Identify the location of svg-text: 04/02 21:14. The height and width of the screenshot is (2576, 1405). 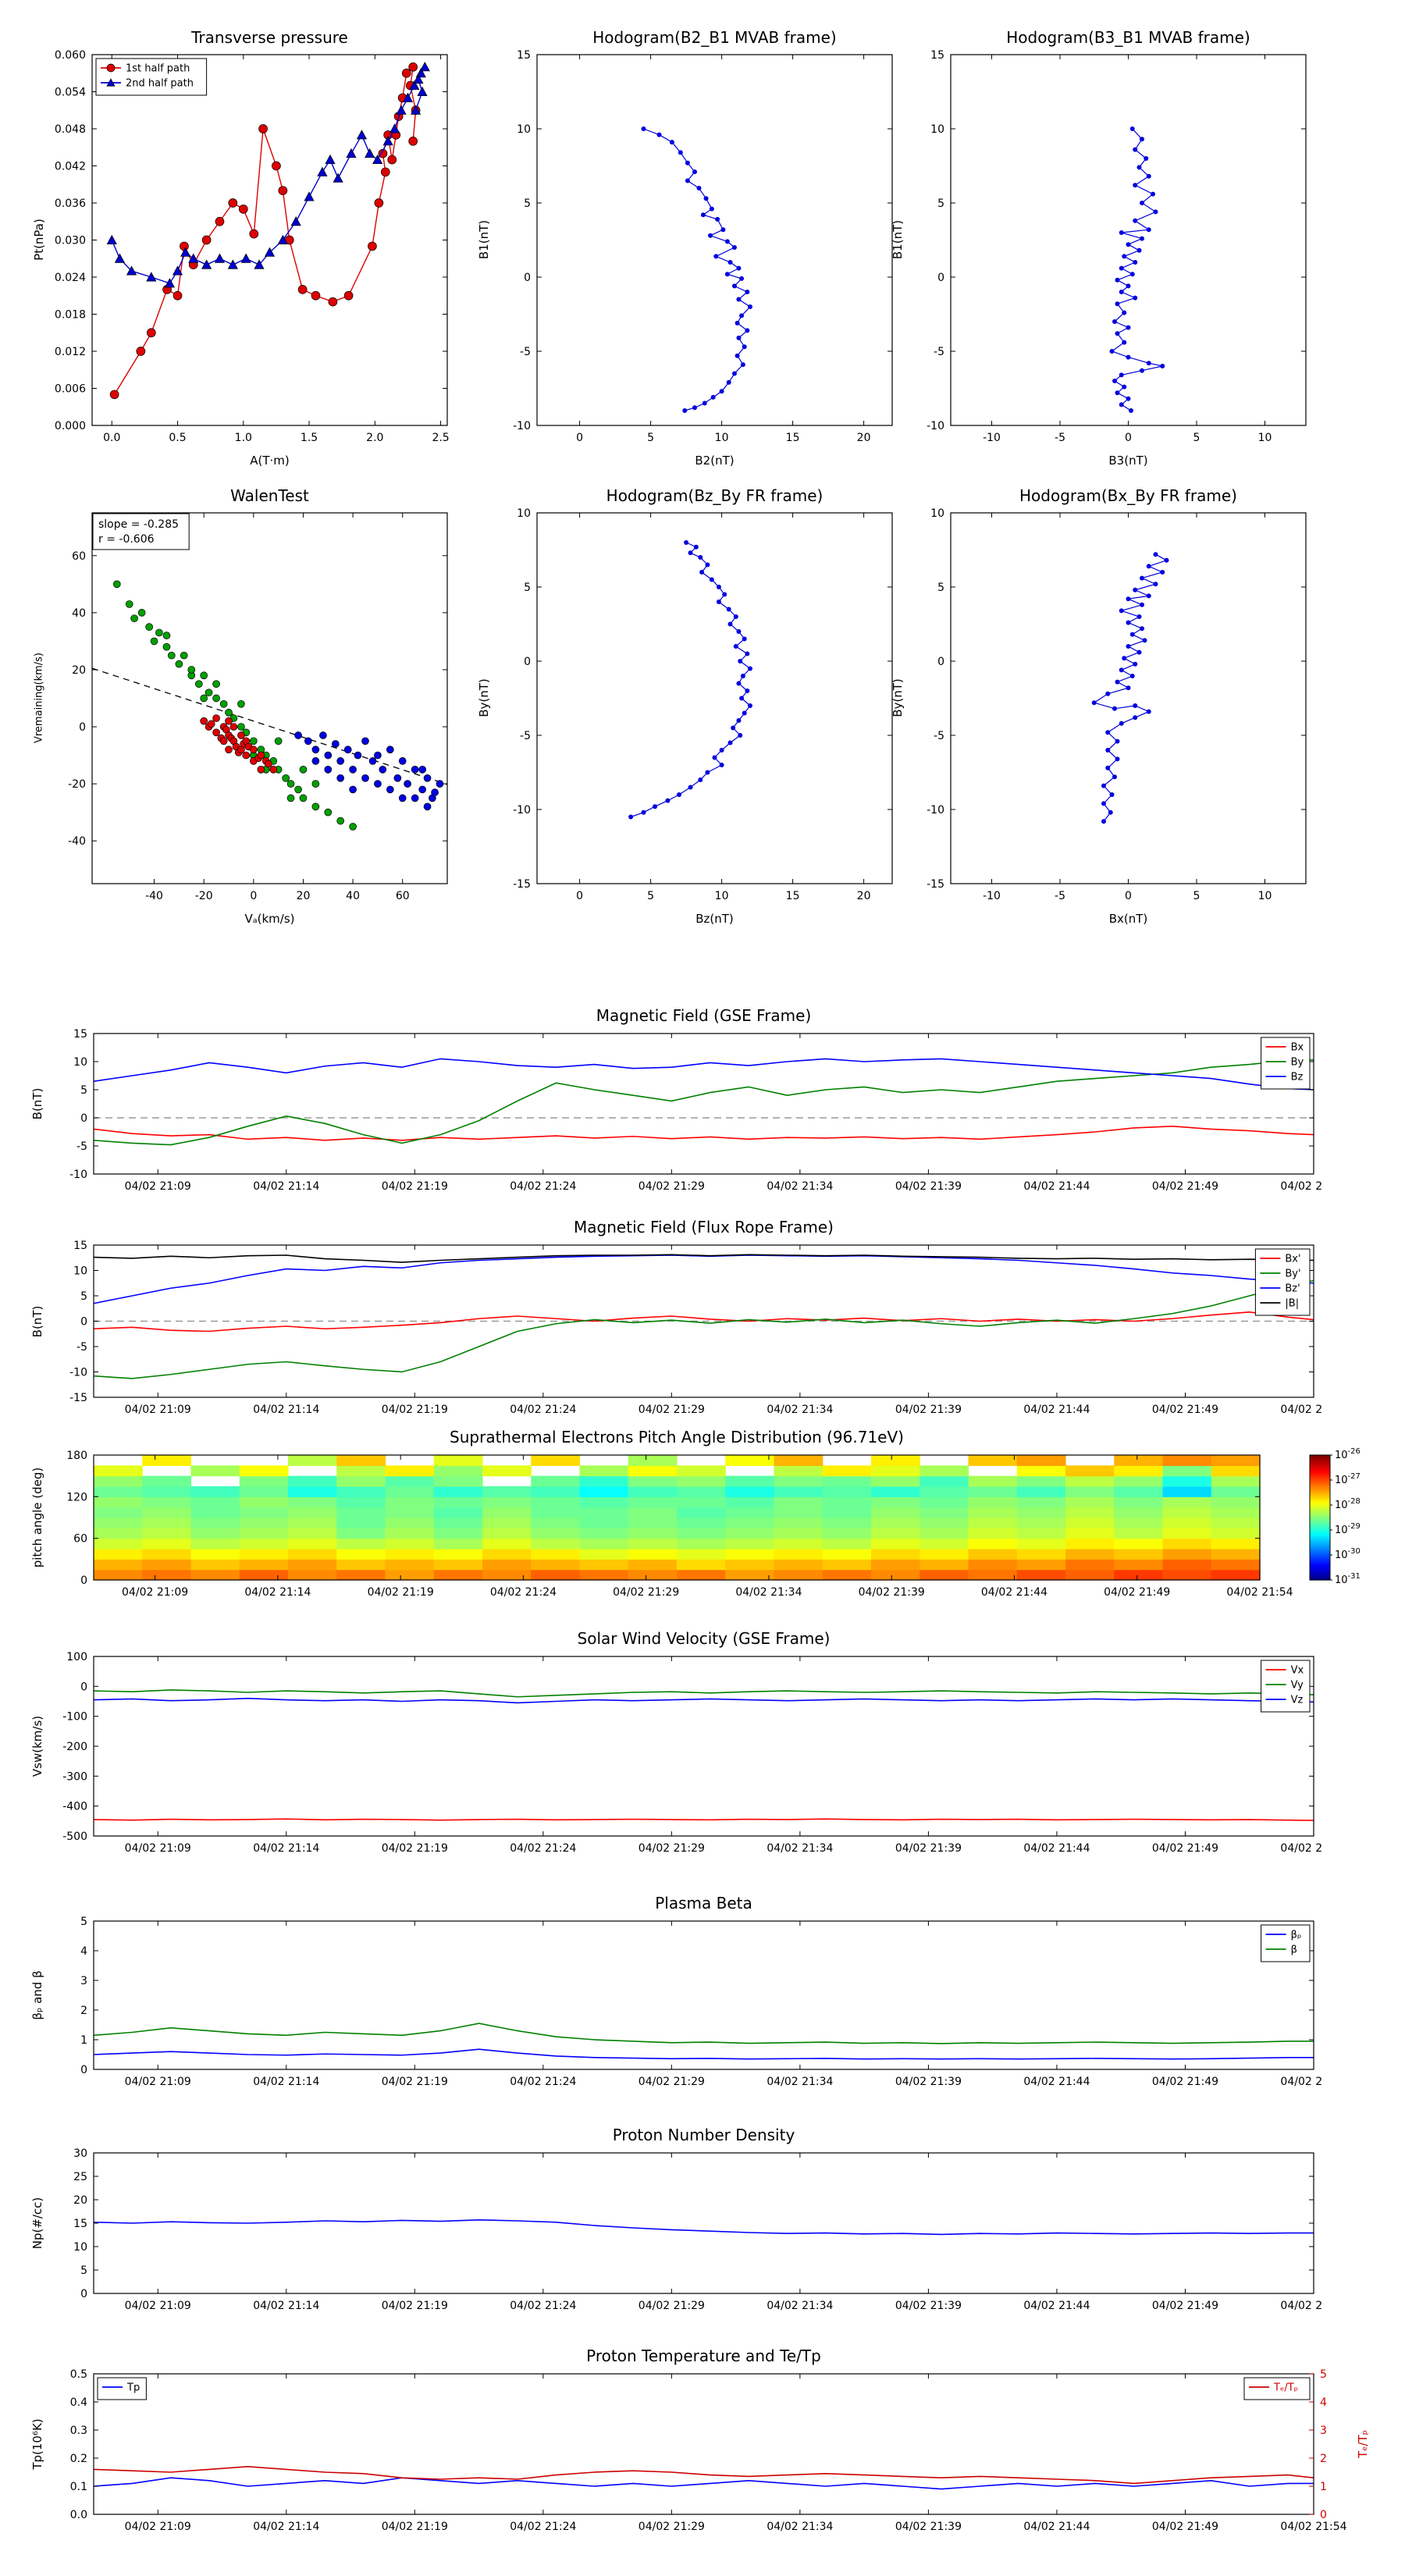
(286, 1848).